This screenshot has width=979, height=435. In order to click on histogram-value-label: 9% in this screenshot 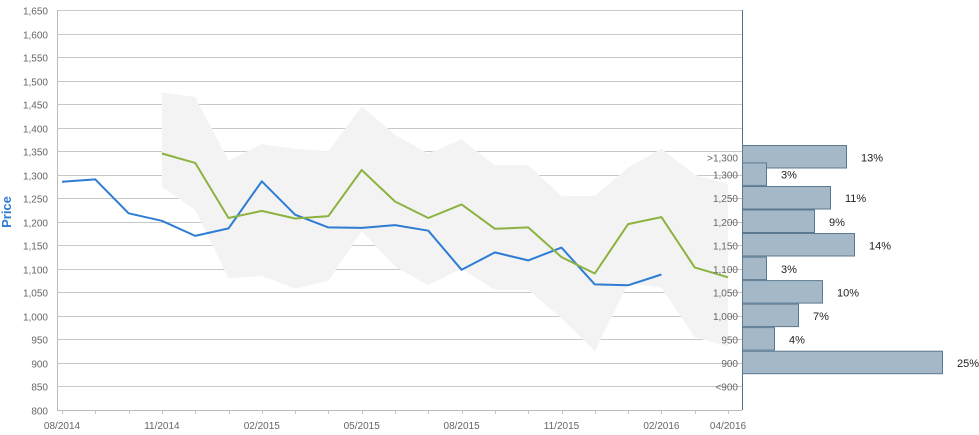, I will do `click(837, 223)`.